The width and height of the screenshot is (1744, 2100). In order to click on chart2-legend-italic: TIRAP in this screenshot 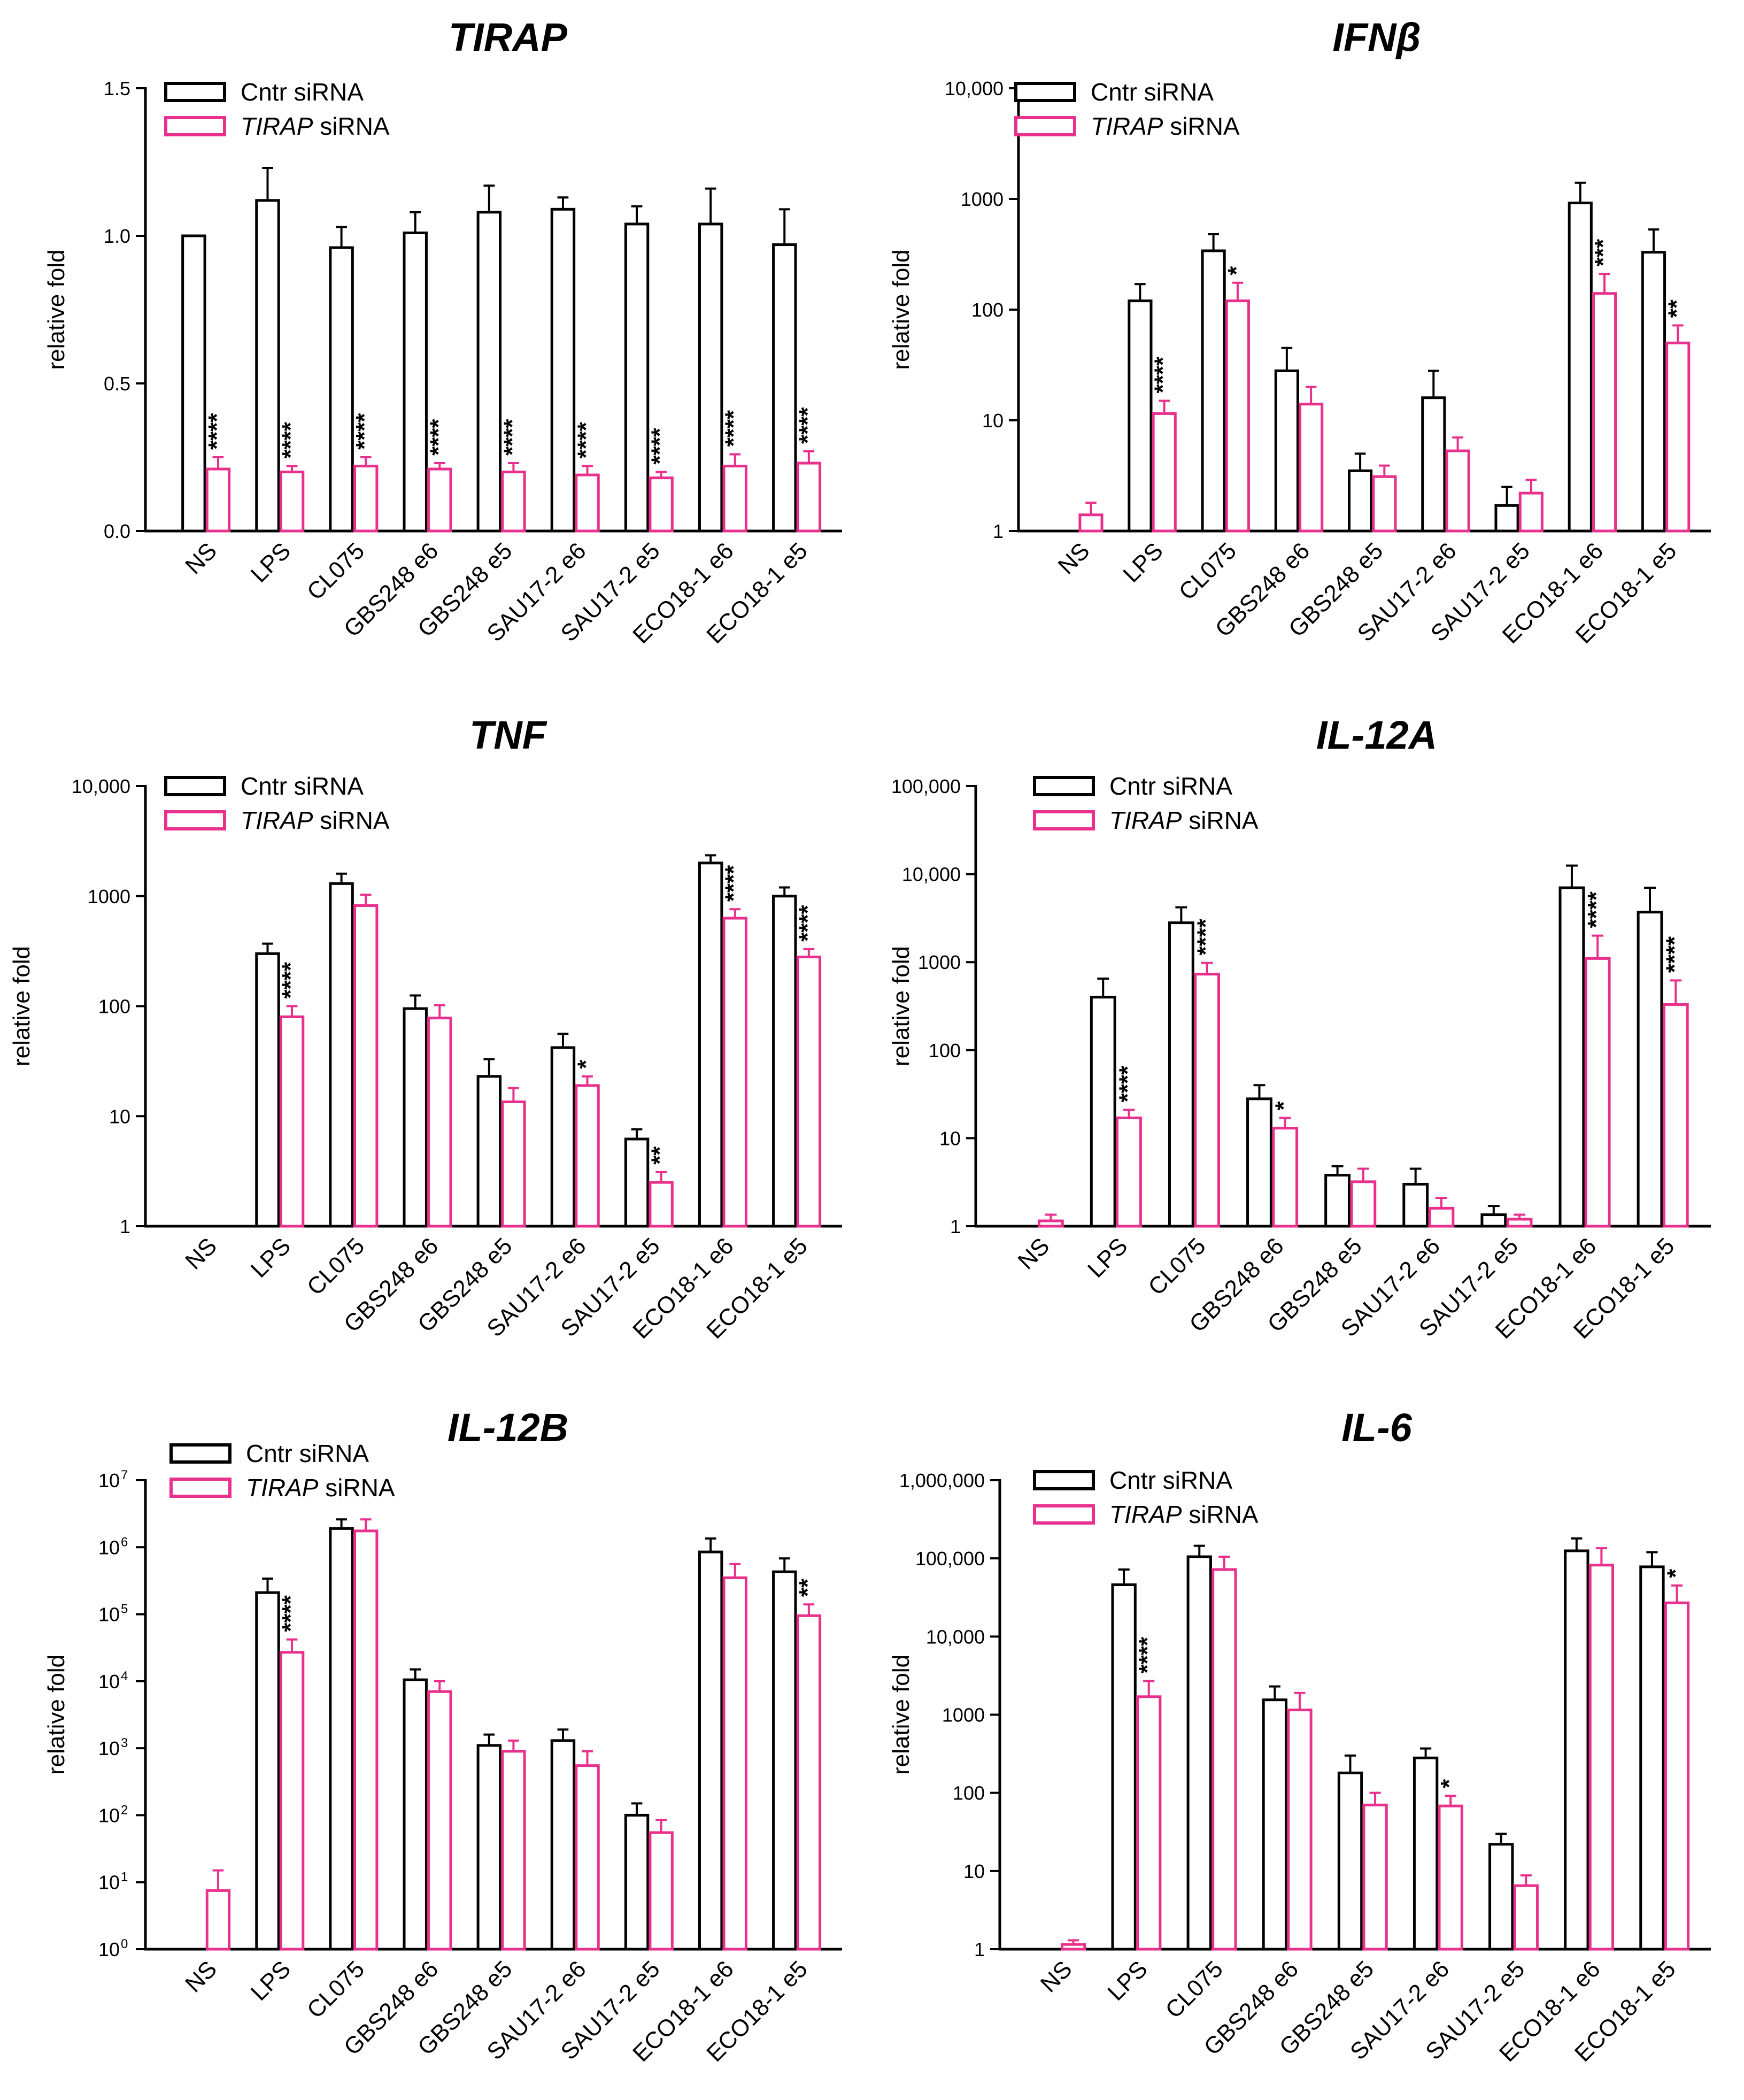, I will do `click(1127, 126)`.